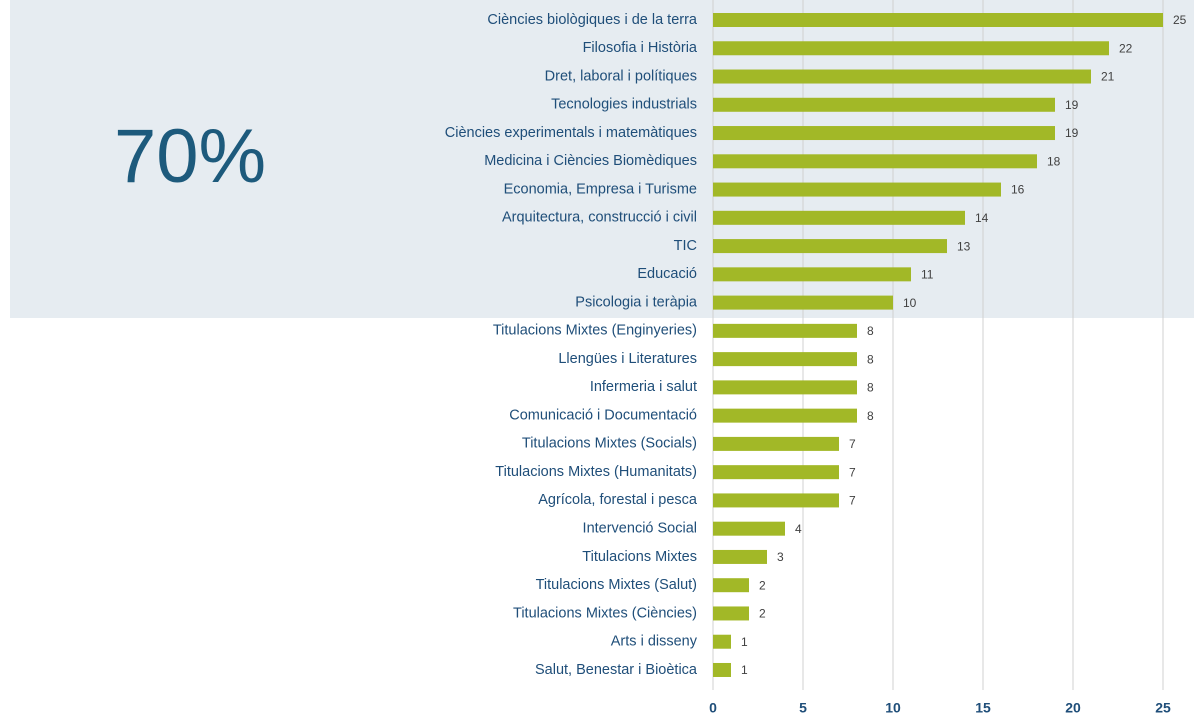  Describe the element at coordinates (893, 708) in the screenshot. I see `x-tick-label: 10` at that location.